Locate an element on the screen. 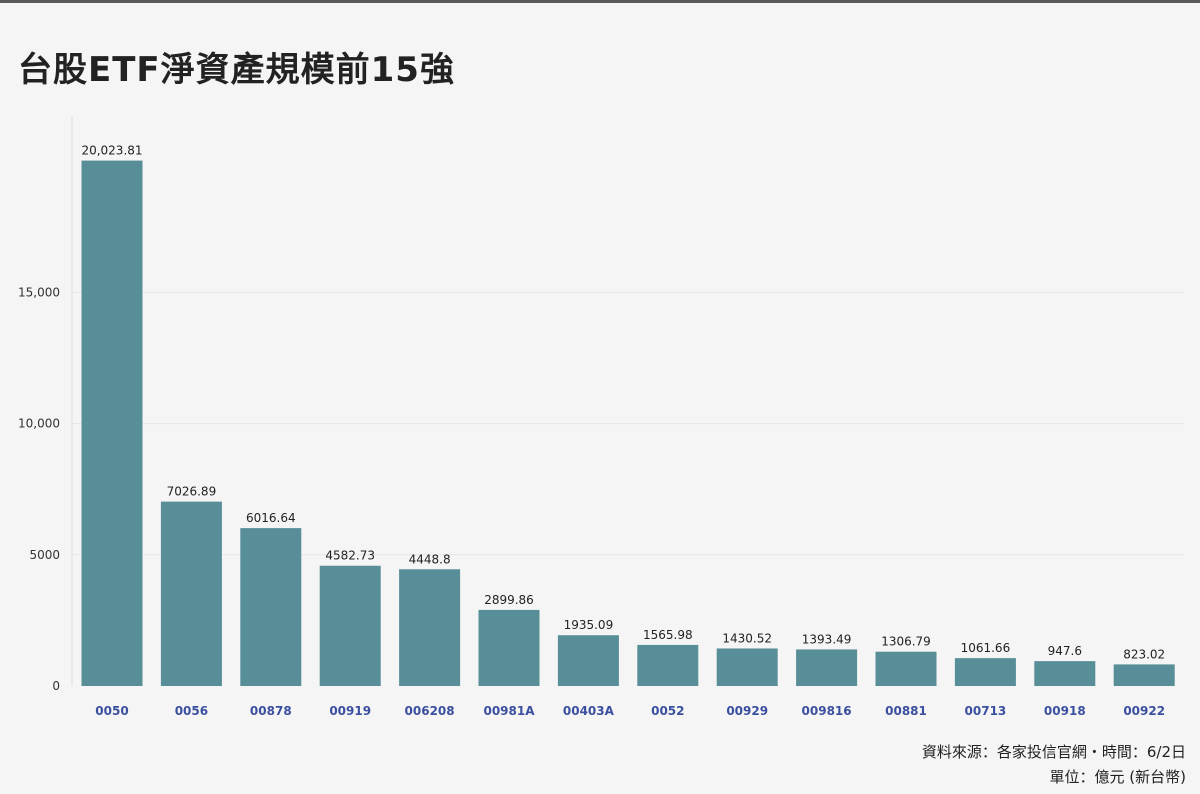 The height and width of the screenshot is (794, 1200). data-label: 7026.89 is located at coordinates (192, 492).